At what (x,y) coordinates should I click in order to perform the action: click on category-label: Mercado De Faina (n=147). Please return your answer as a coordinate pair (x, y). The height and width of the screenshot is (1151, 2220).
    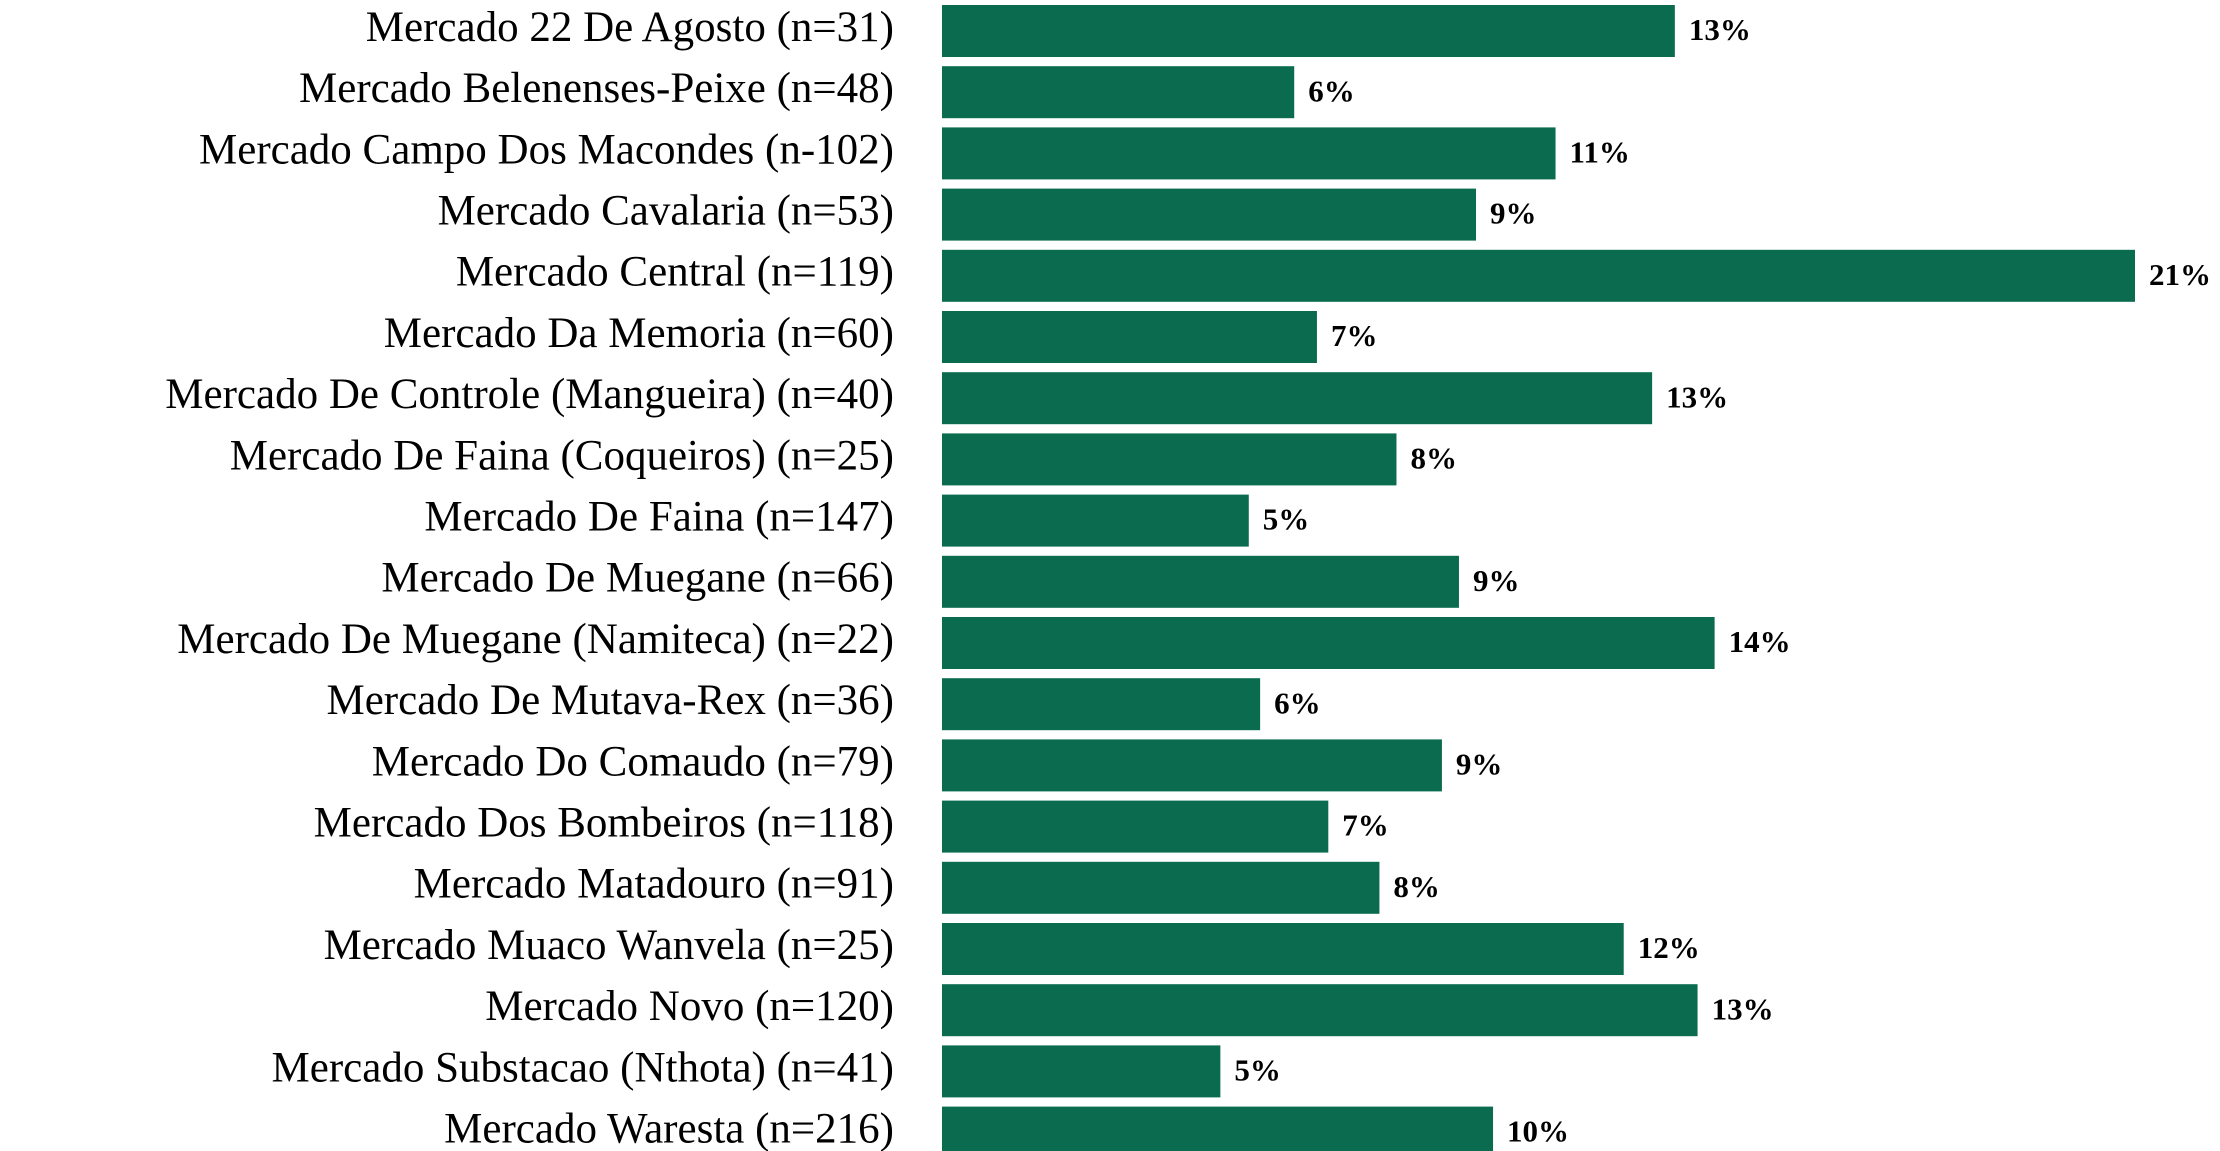
    Looking at the image, I should click on (659, 516).